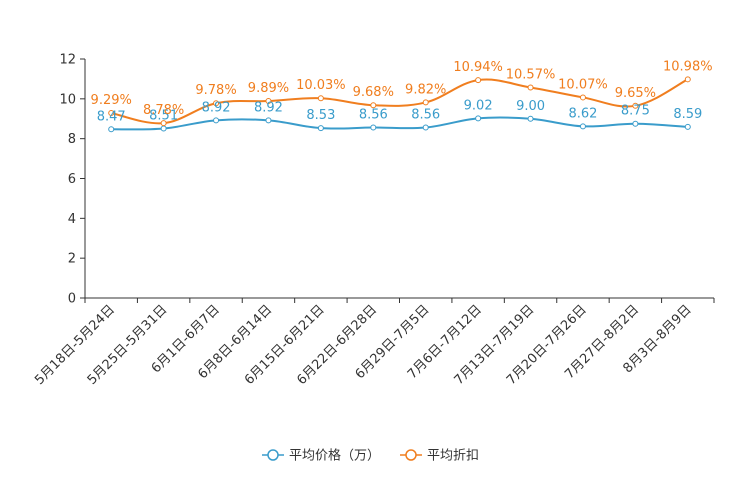 Image resolution: width=744 pixels, height=496 pixels. Describe the element at coordinates (67, 99) in the screenshot. I see `y-tick-label: 10` at that location.